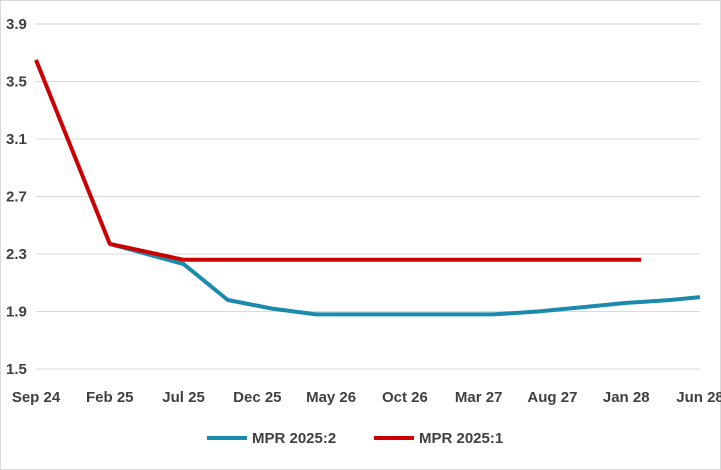 Image resolution: width=721 pixels, height=470 pixels. Describe the element at coordinates (626, 397) in the screenshot. I see `x-tick-label: Jan 28` at that location.